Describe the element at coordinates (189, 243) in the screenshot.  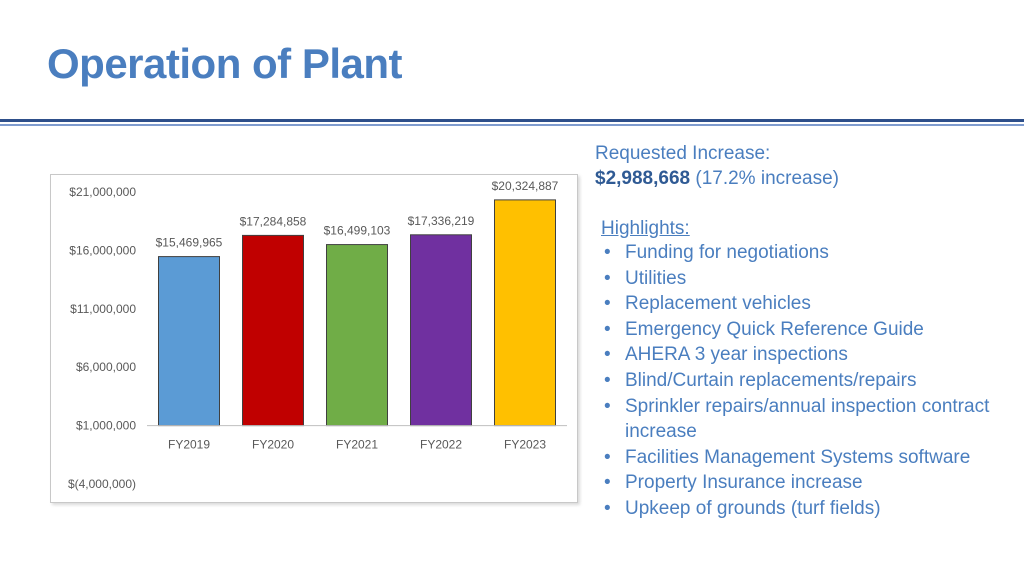
I see `bar-value-label: $15,469,965` at that location.